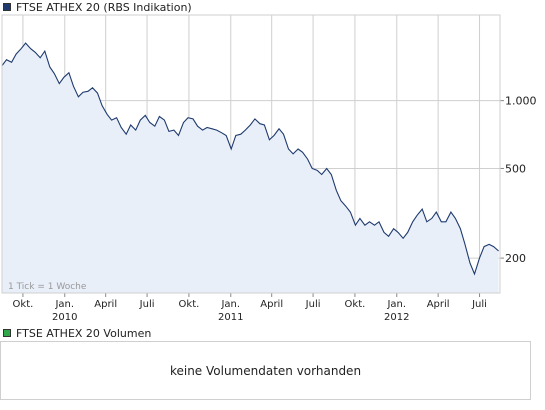  I want to click on y-tick-label: 200, so click(515, 258).